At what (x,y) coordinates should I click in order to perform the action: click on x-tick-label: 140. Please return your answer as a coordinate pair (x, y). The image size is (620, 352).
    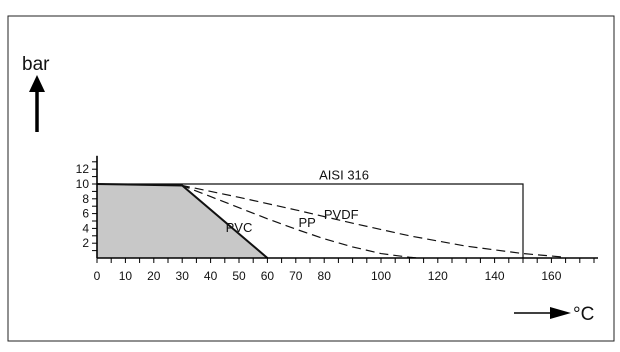
    Looking at the image, I should click on (495, 276).